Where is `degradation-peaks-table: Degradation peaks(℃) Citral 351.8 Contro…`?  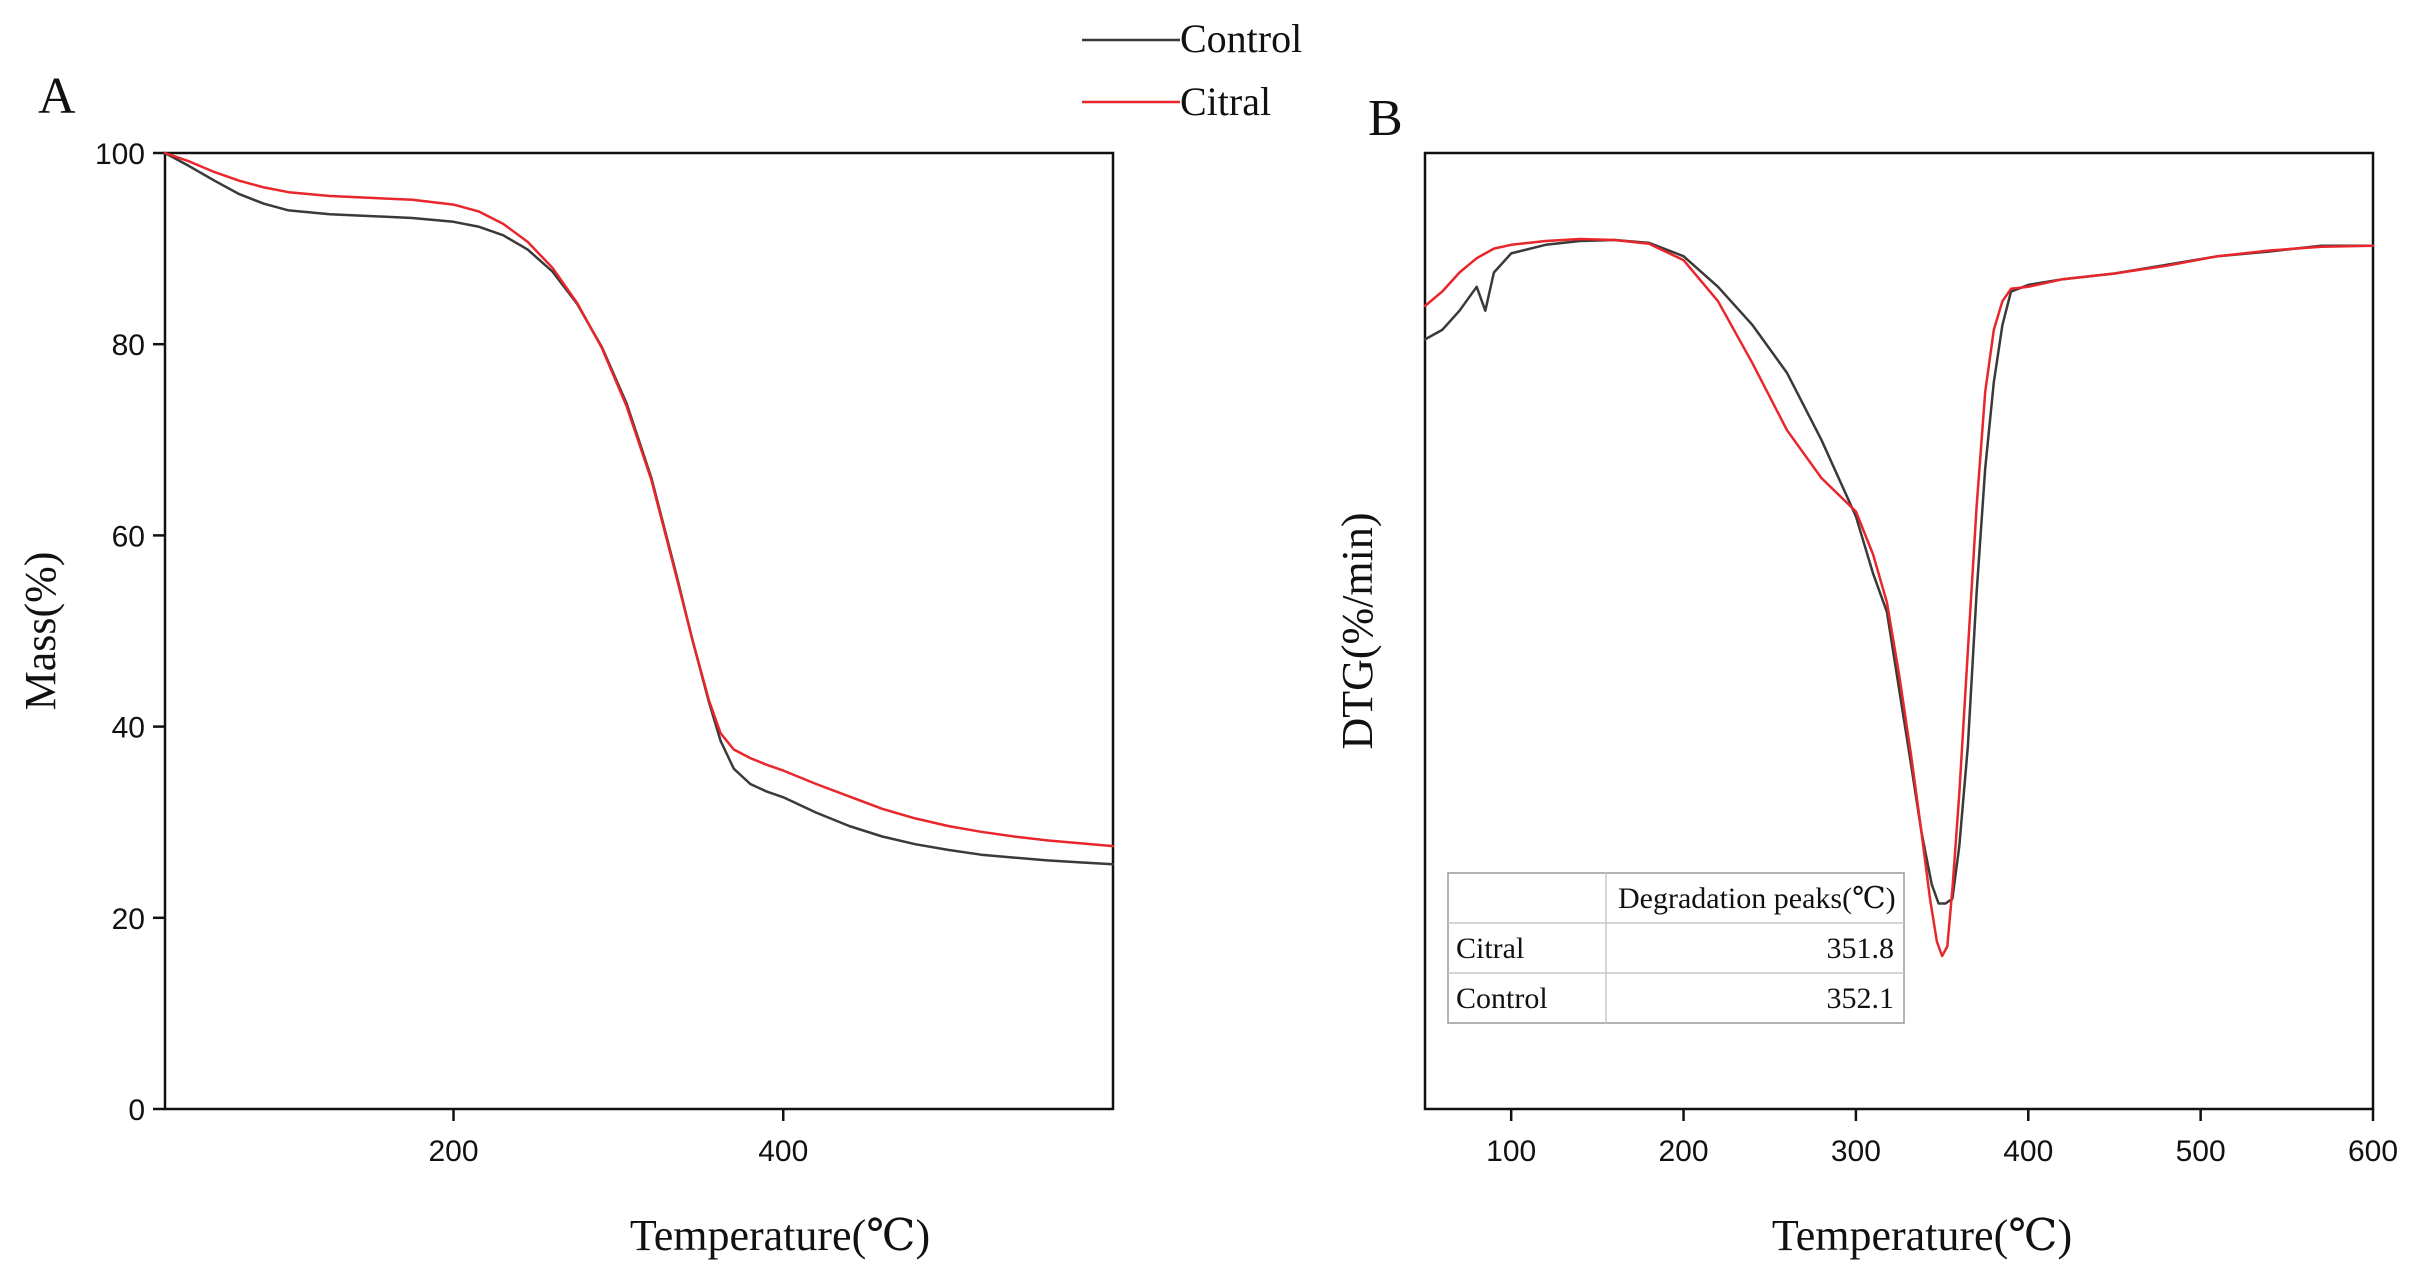 degradation-peaks-table: Degradation peaks(℃) Citral 351.8 Contro… is located at coordinates (1676, 948).